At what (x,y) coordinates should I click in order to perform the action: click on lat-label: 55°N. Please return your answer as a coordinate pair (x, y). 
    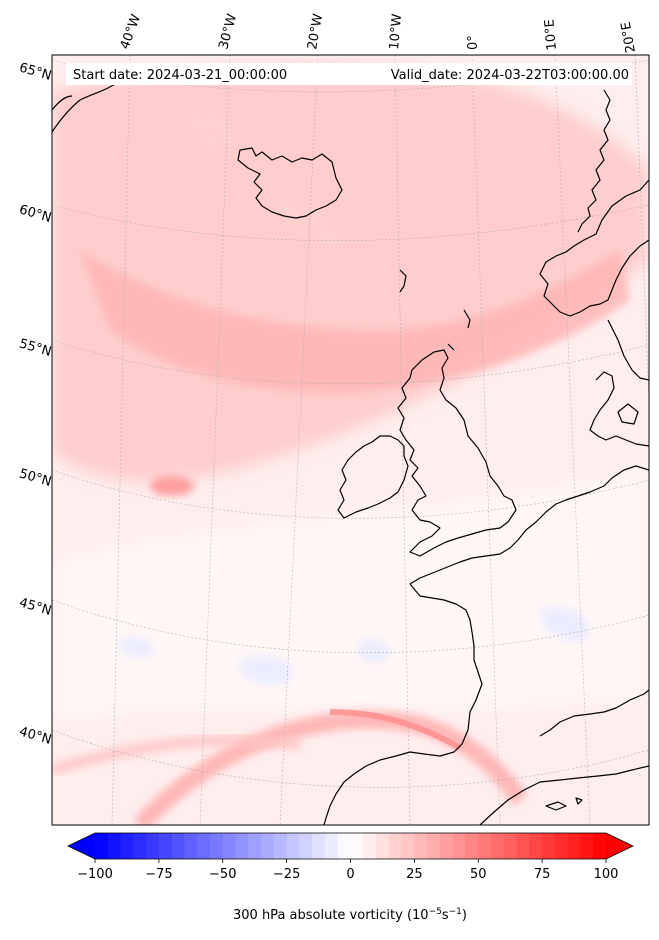
    Looking at the image, I should click on (35, 347).